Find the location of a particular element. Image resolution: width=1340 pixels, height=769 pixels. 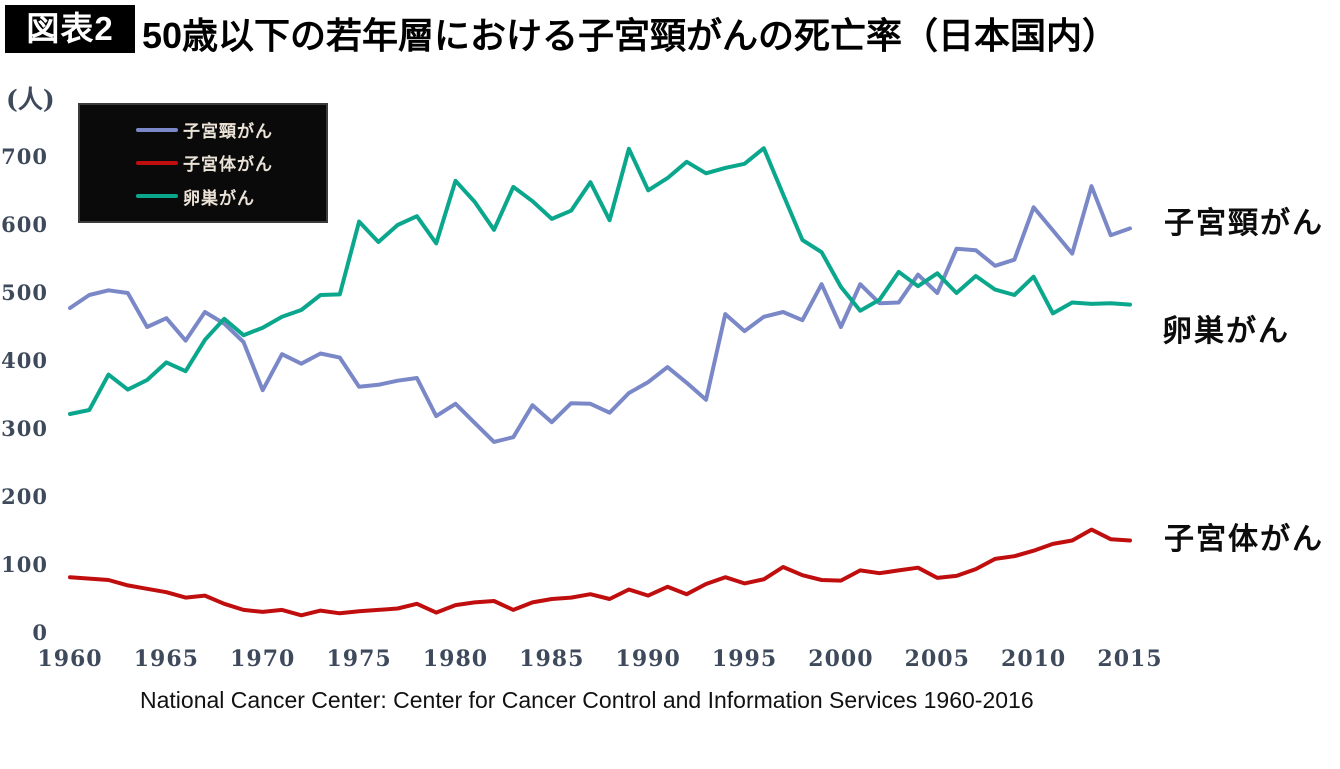

y-tick-label-300: 300 is located at coordinates (24, 428).